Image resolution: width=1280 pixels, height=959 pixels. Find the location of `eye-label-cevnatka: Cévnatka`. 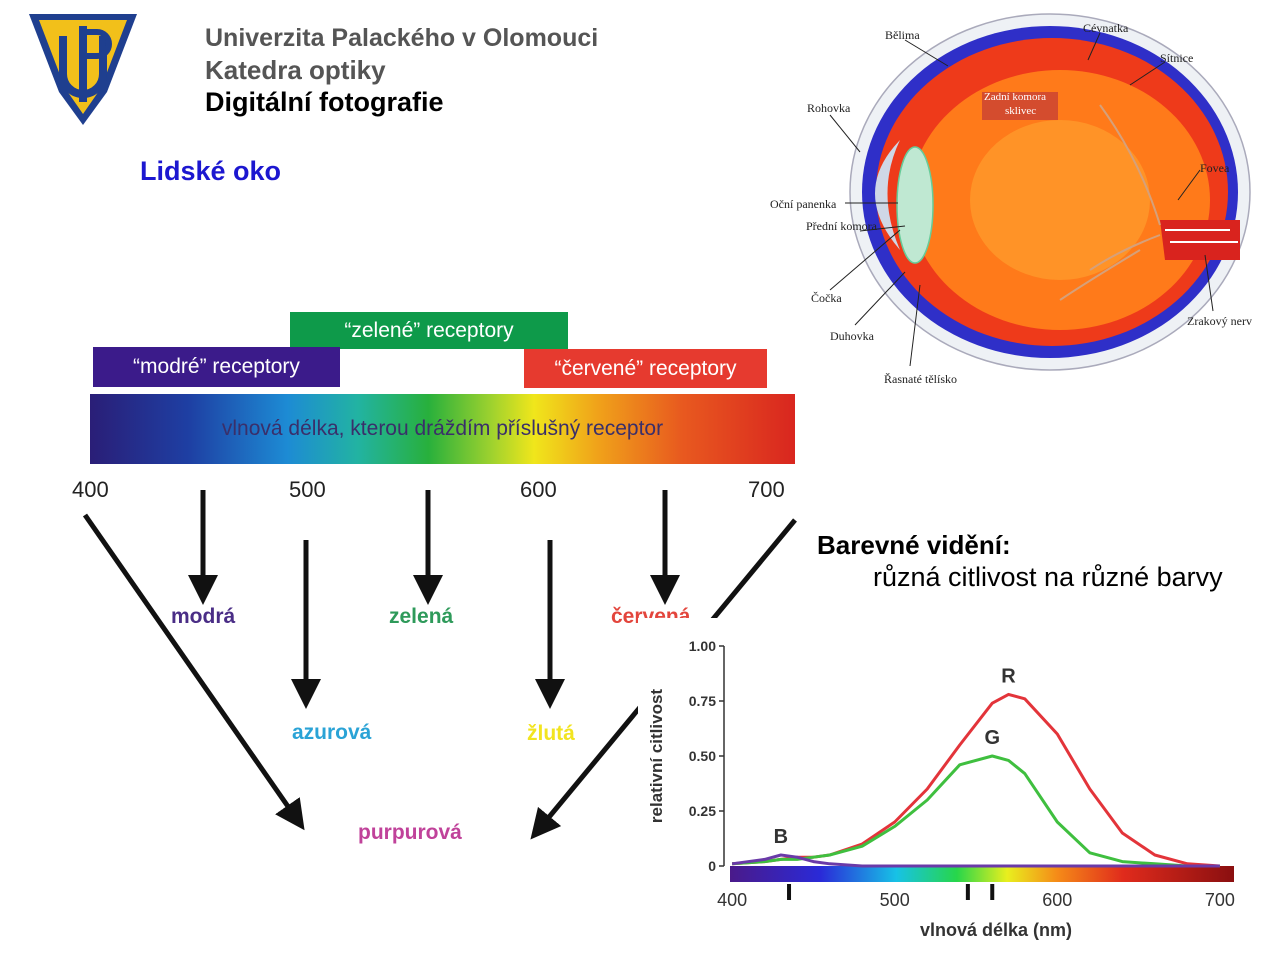

eye-label-cevnatka: Cévnatka is located at coordinates (1106, 28).